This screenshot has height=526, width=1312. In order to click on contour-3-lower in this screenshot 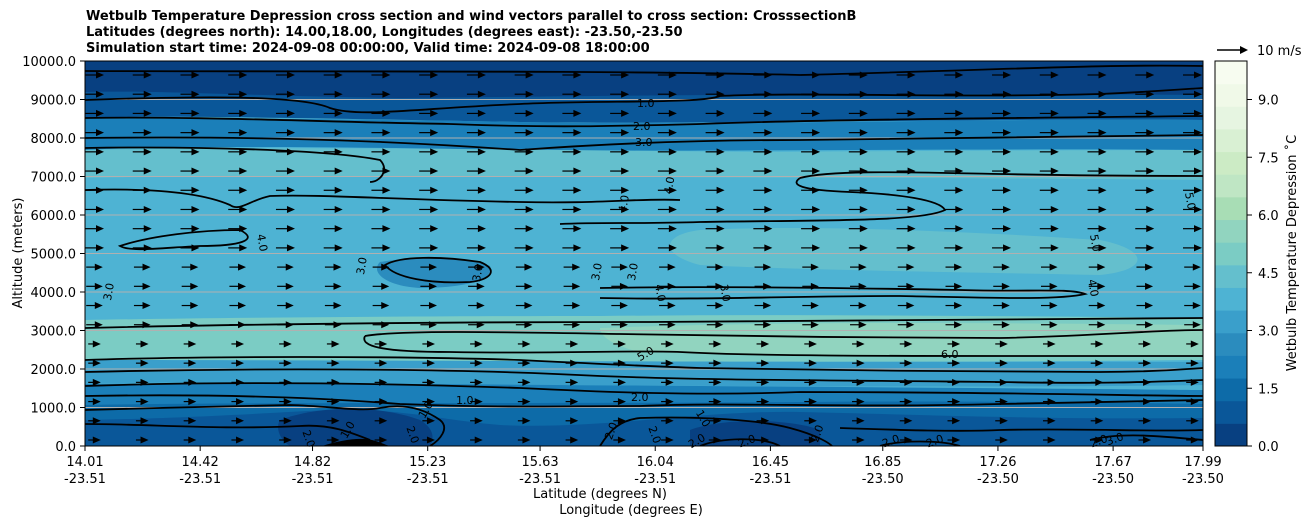, I will do `click(644, 376)`.